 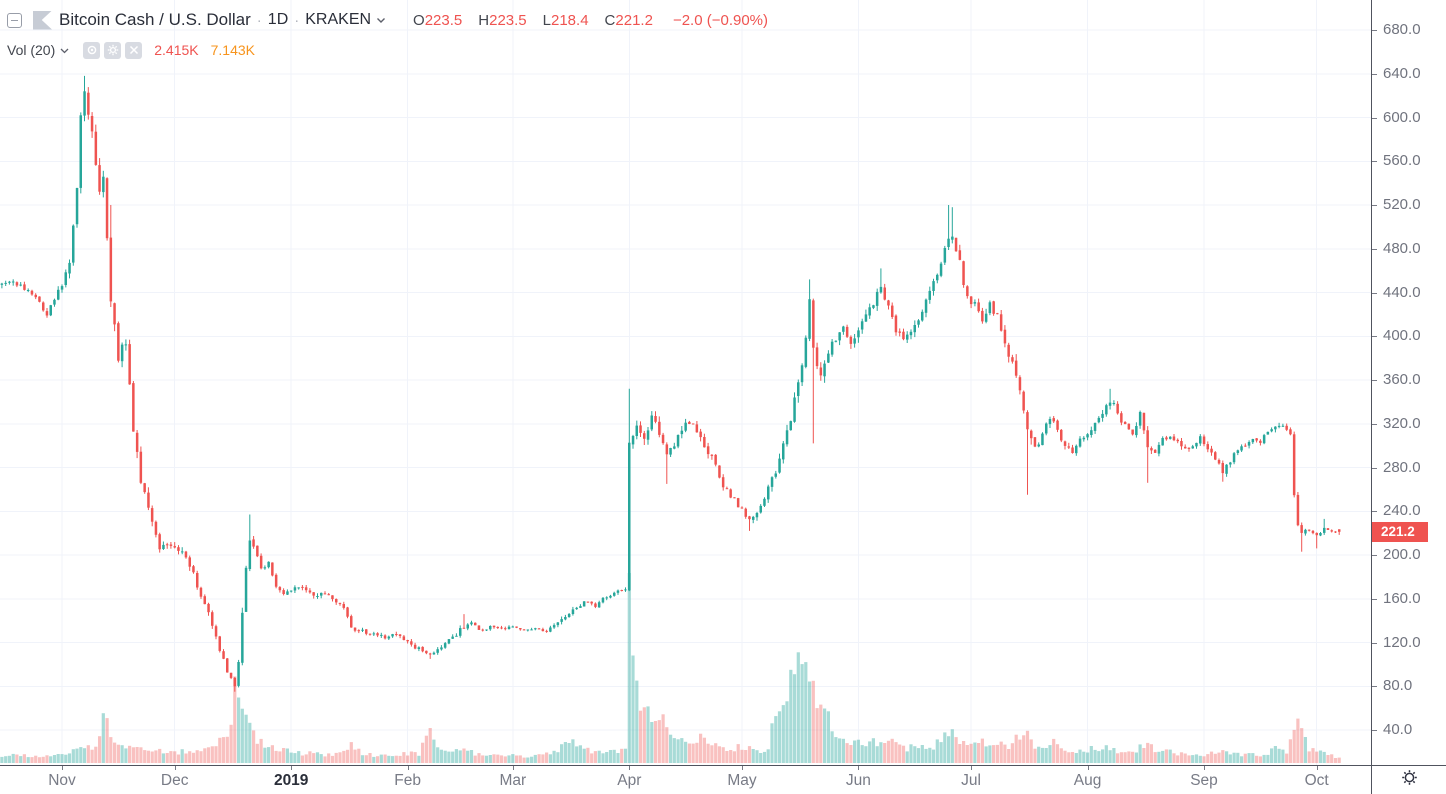 I want to click on price-axis-label: 360.0, so click(x=1402, y=379).